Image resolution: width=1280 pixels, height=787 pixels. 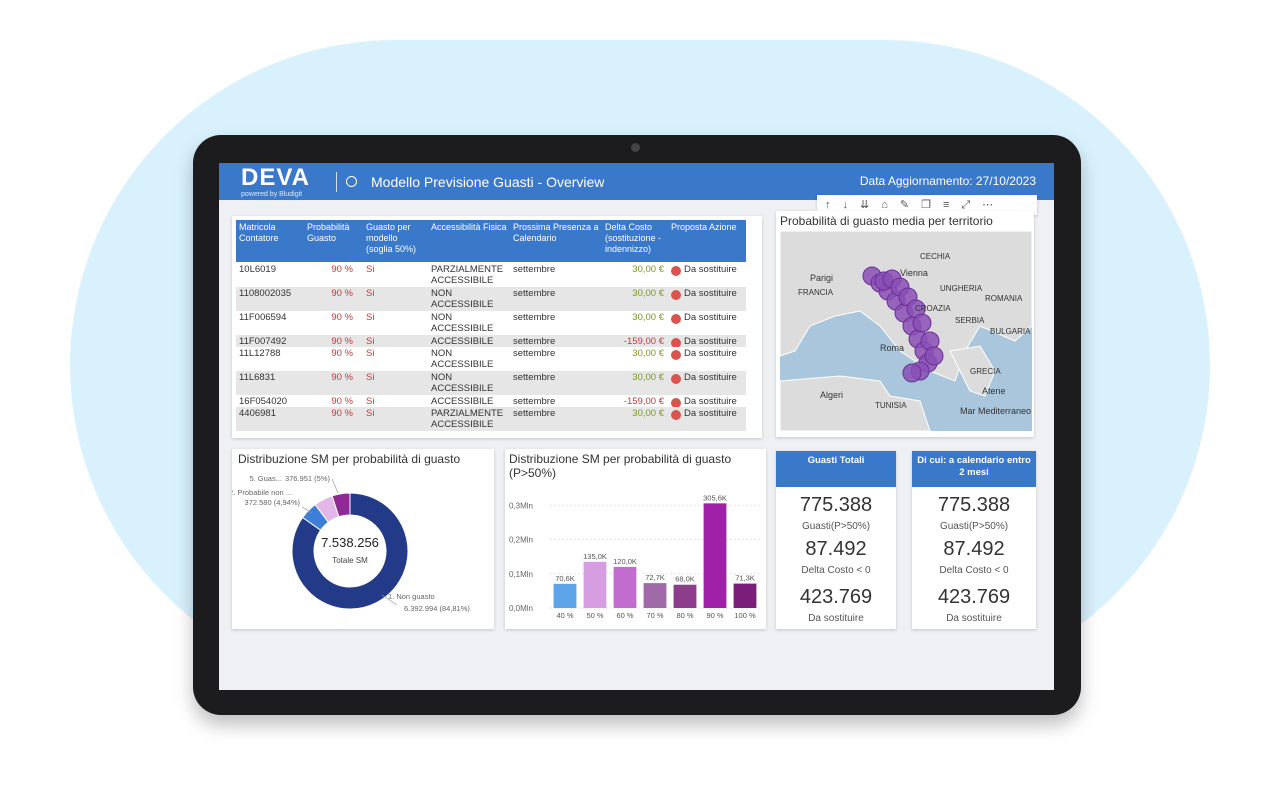 What do you see at coordinates (1010, 331) in the screenshot?
I see `map-label: BULGARIA` at bounding box center [1010, 331].